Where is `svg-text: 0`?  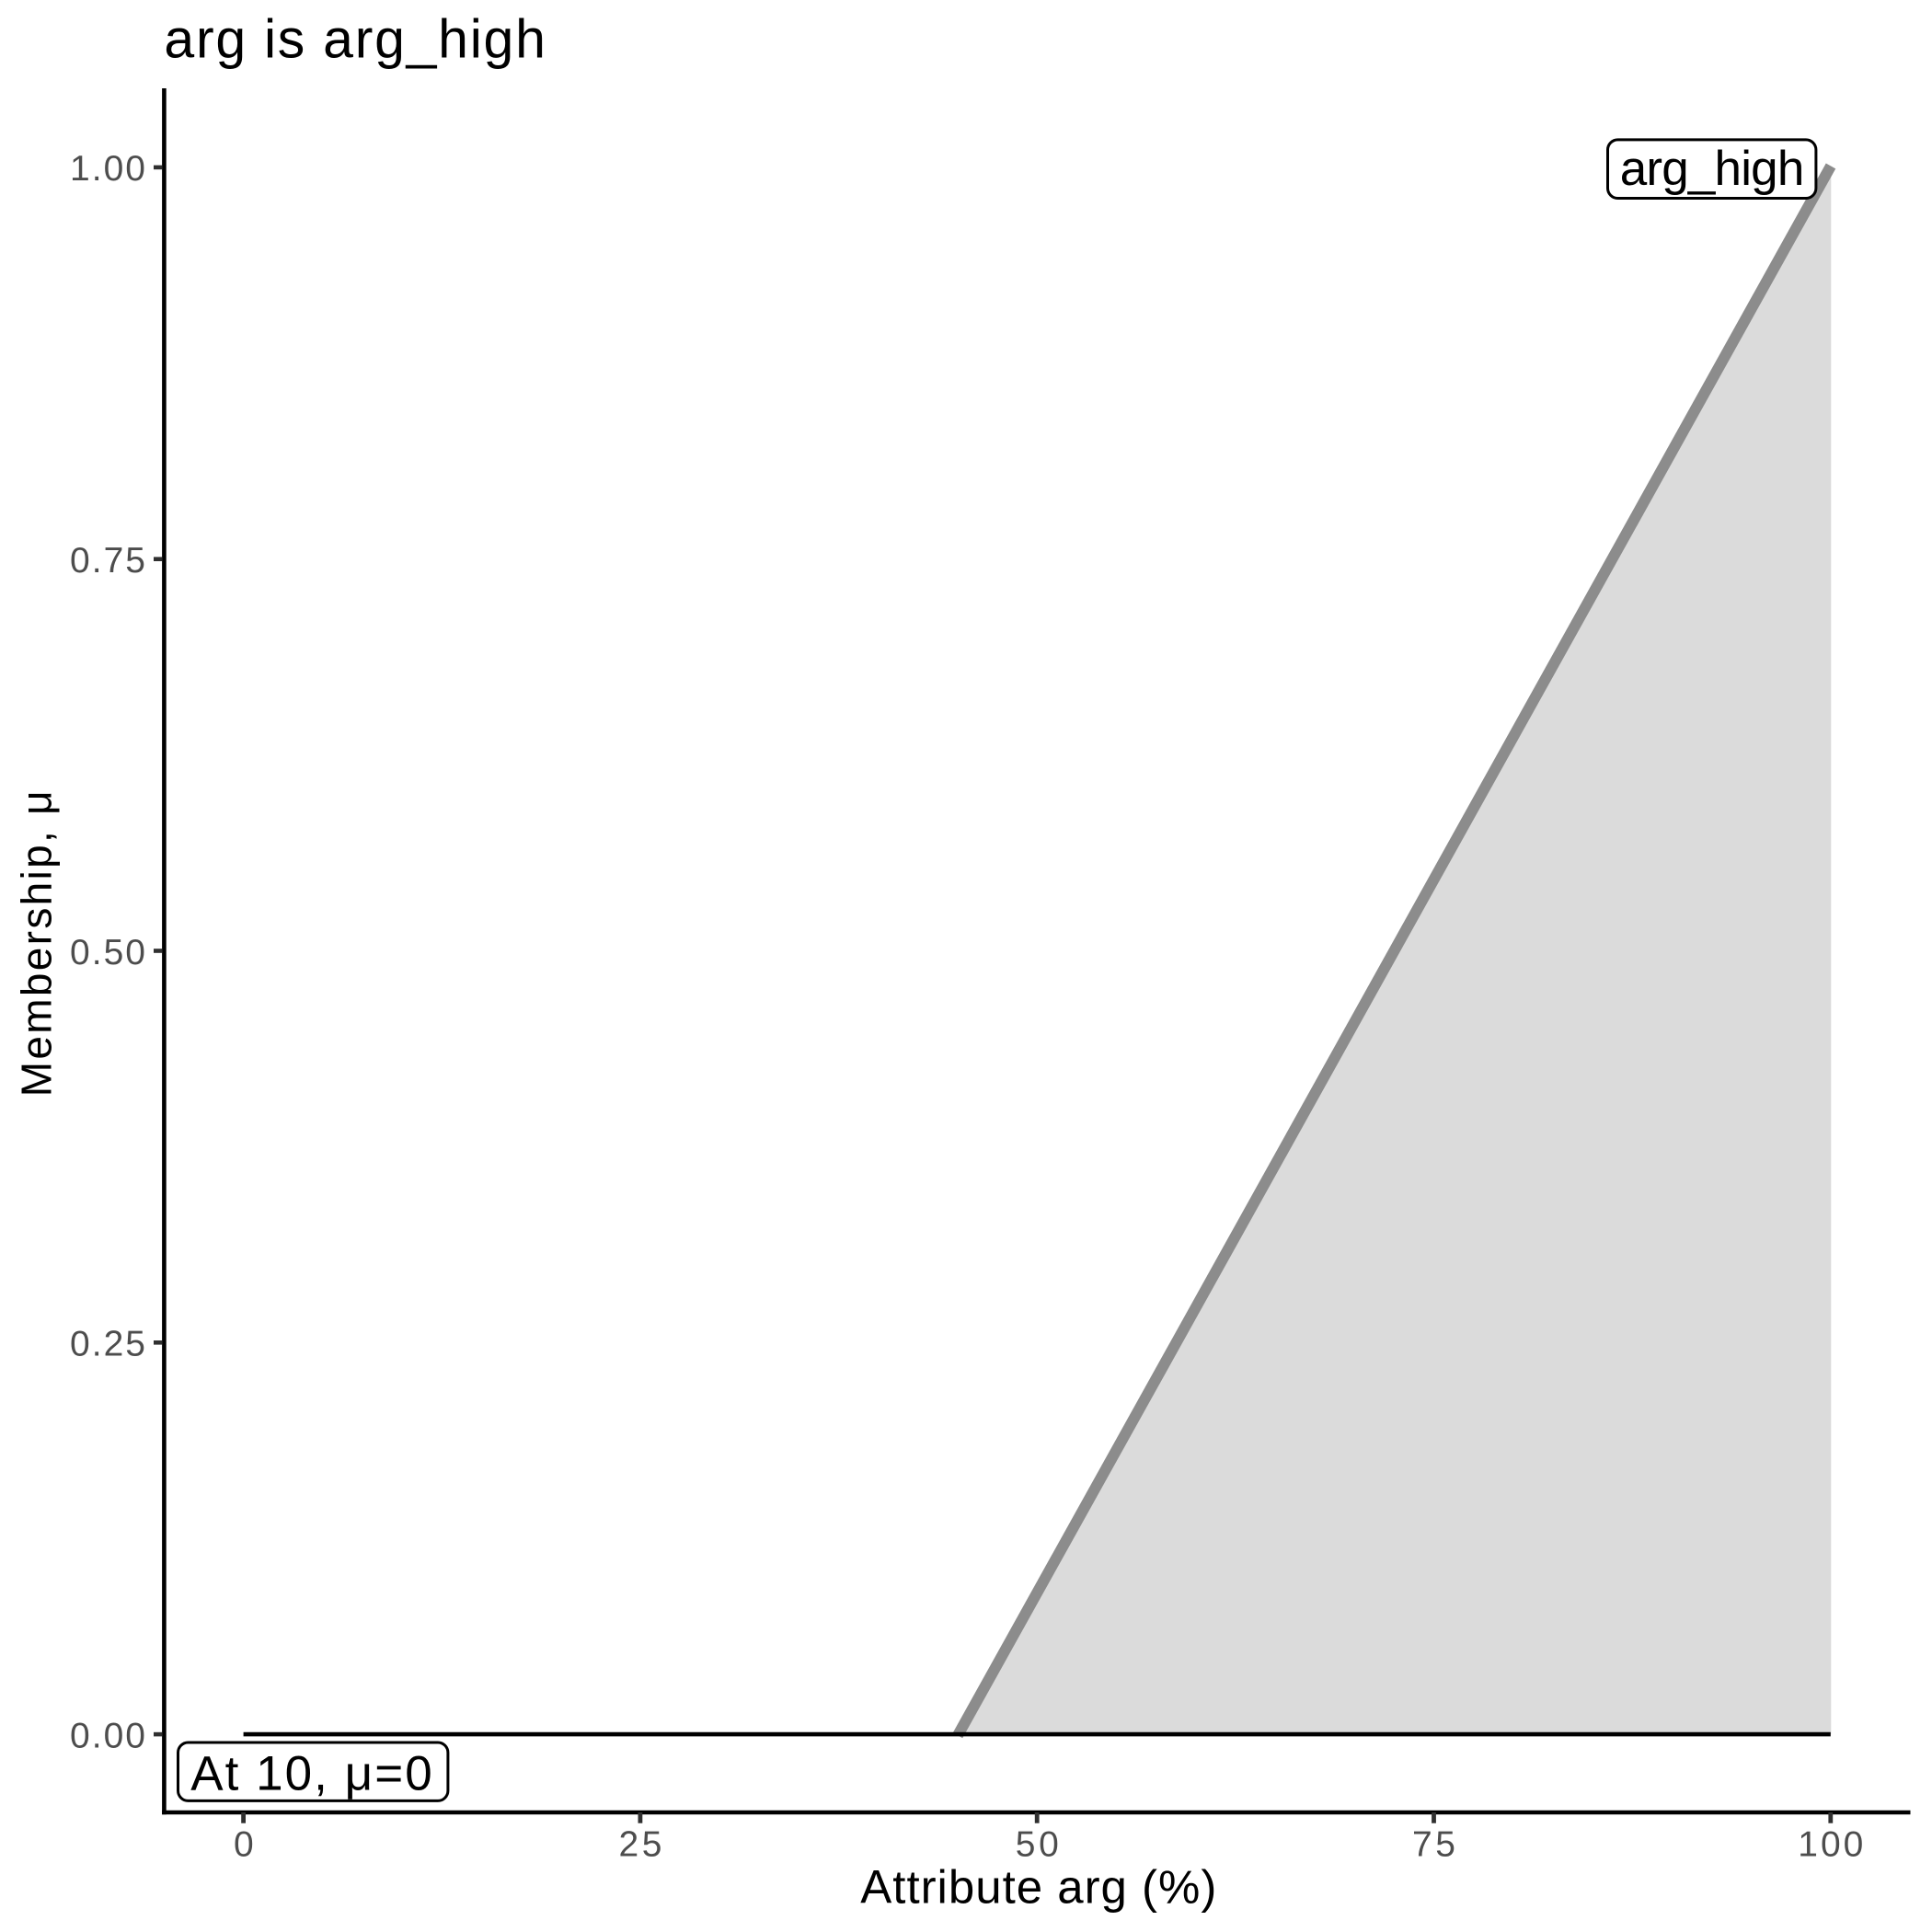
svg-text: 0 is located at coordinates (244, 1845).